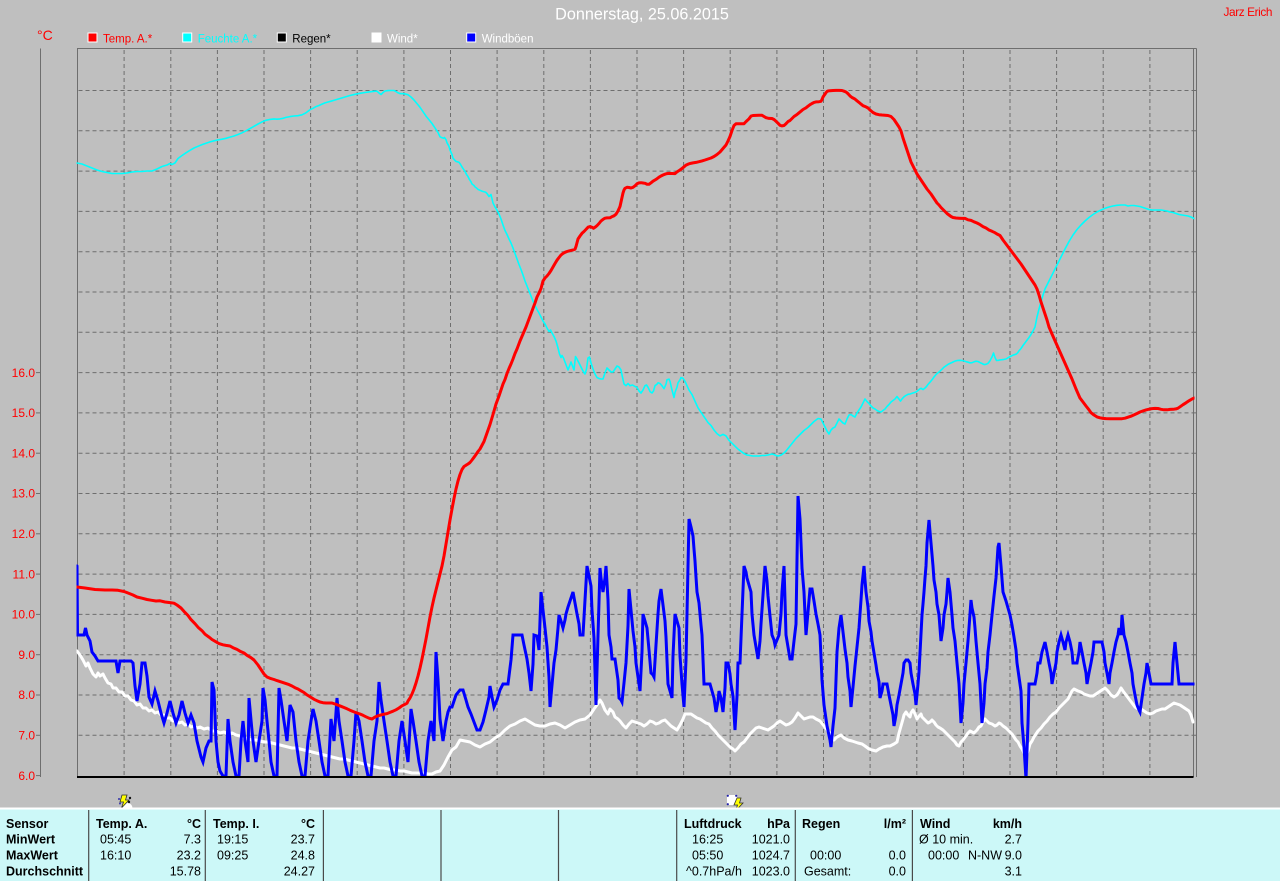 This screenshot has width=1280, height=881. What do you see at coordinates (946, 840) in the screenshot?
I see `svg-text: Ø 10 min.` at bounding box center [946, 840].